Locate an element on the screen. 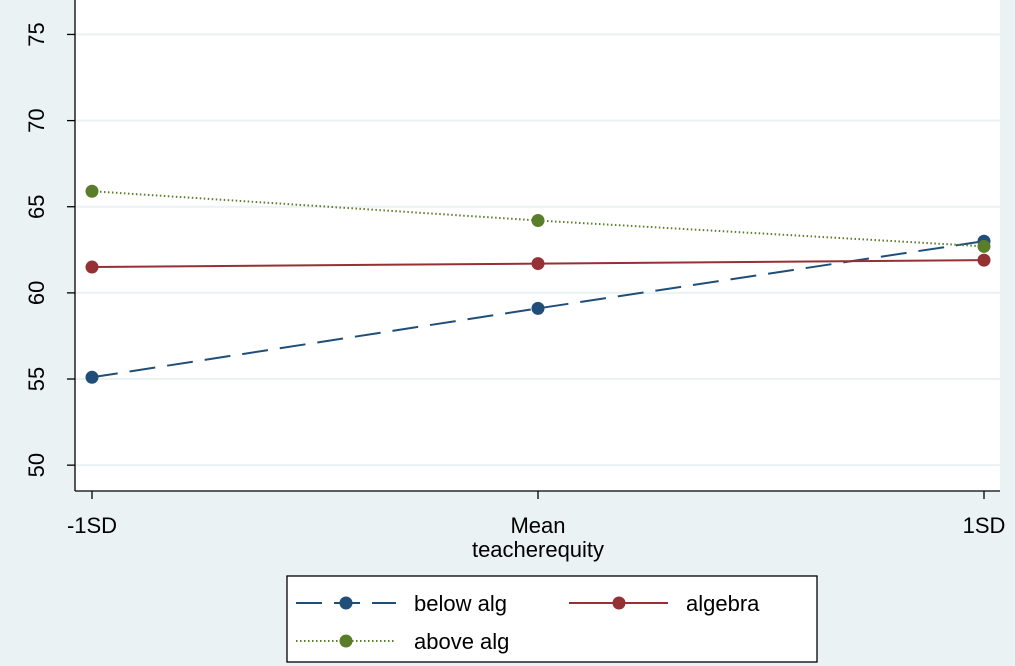  legend-box is located at coordinates (552, 619).